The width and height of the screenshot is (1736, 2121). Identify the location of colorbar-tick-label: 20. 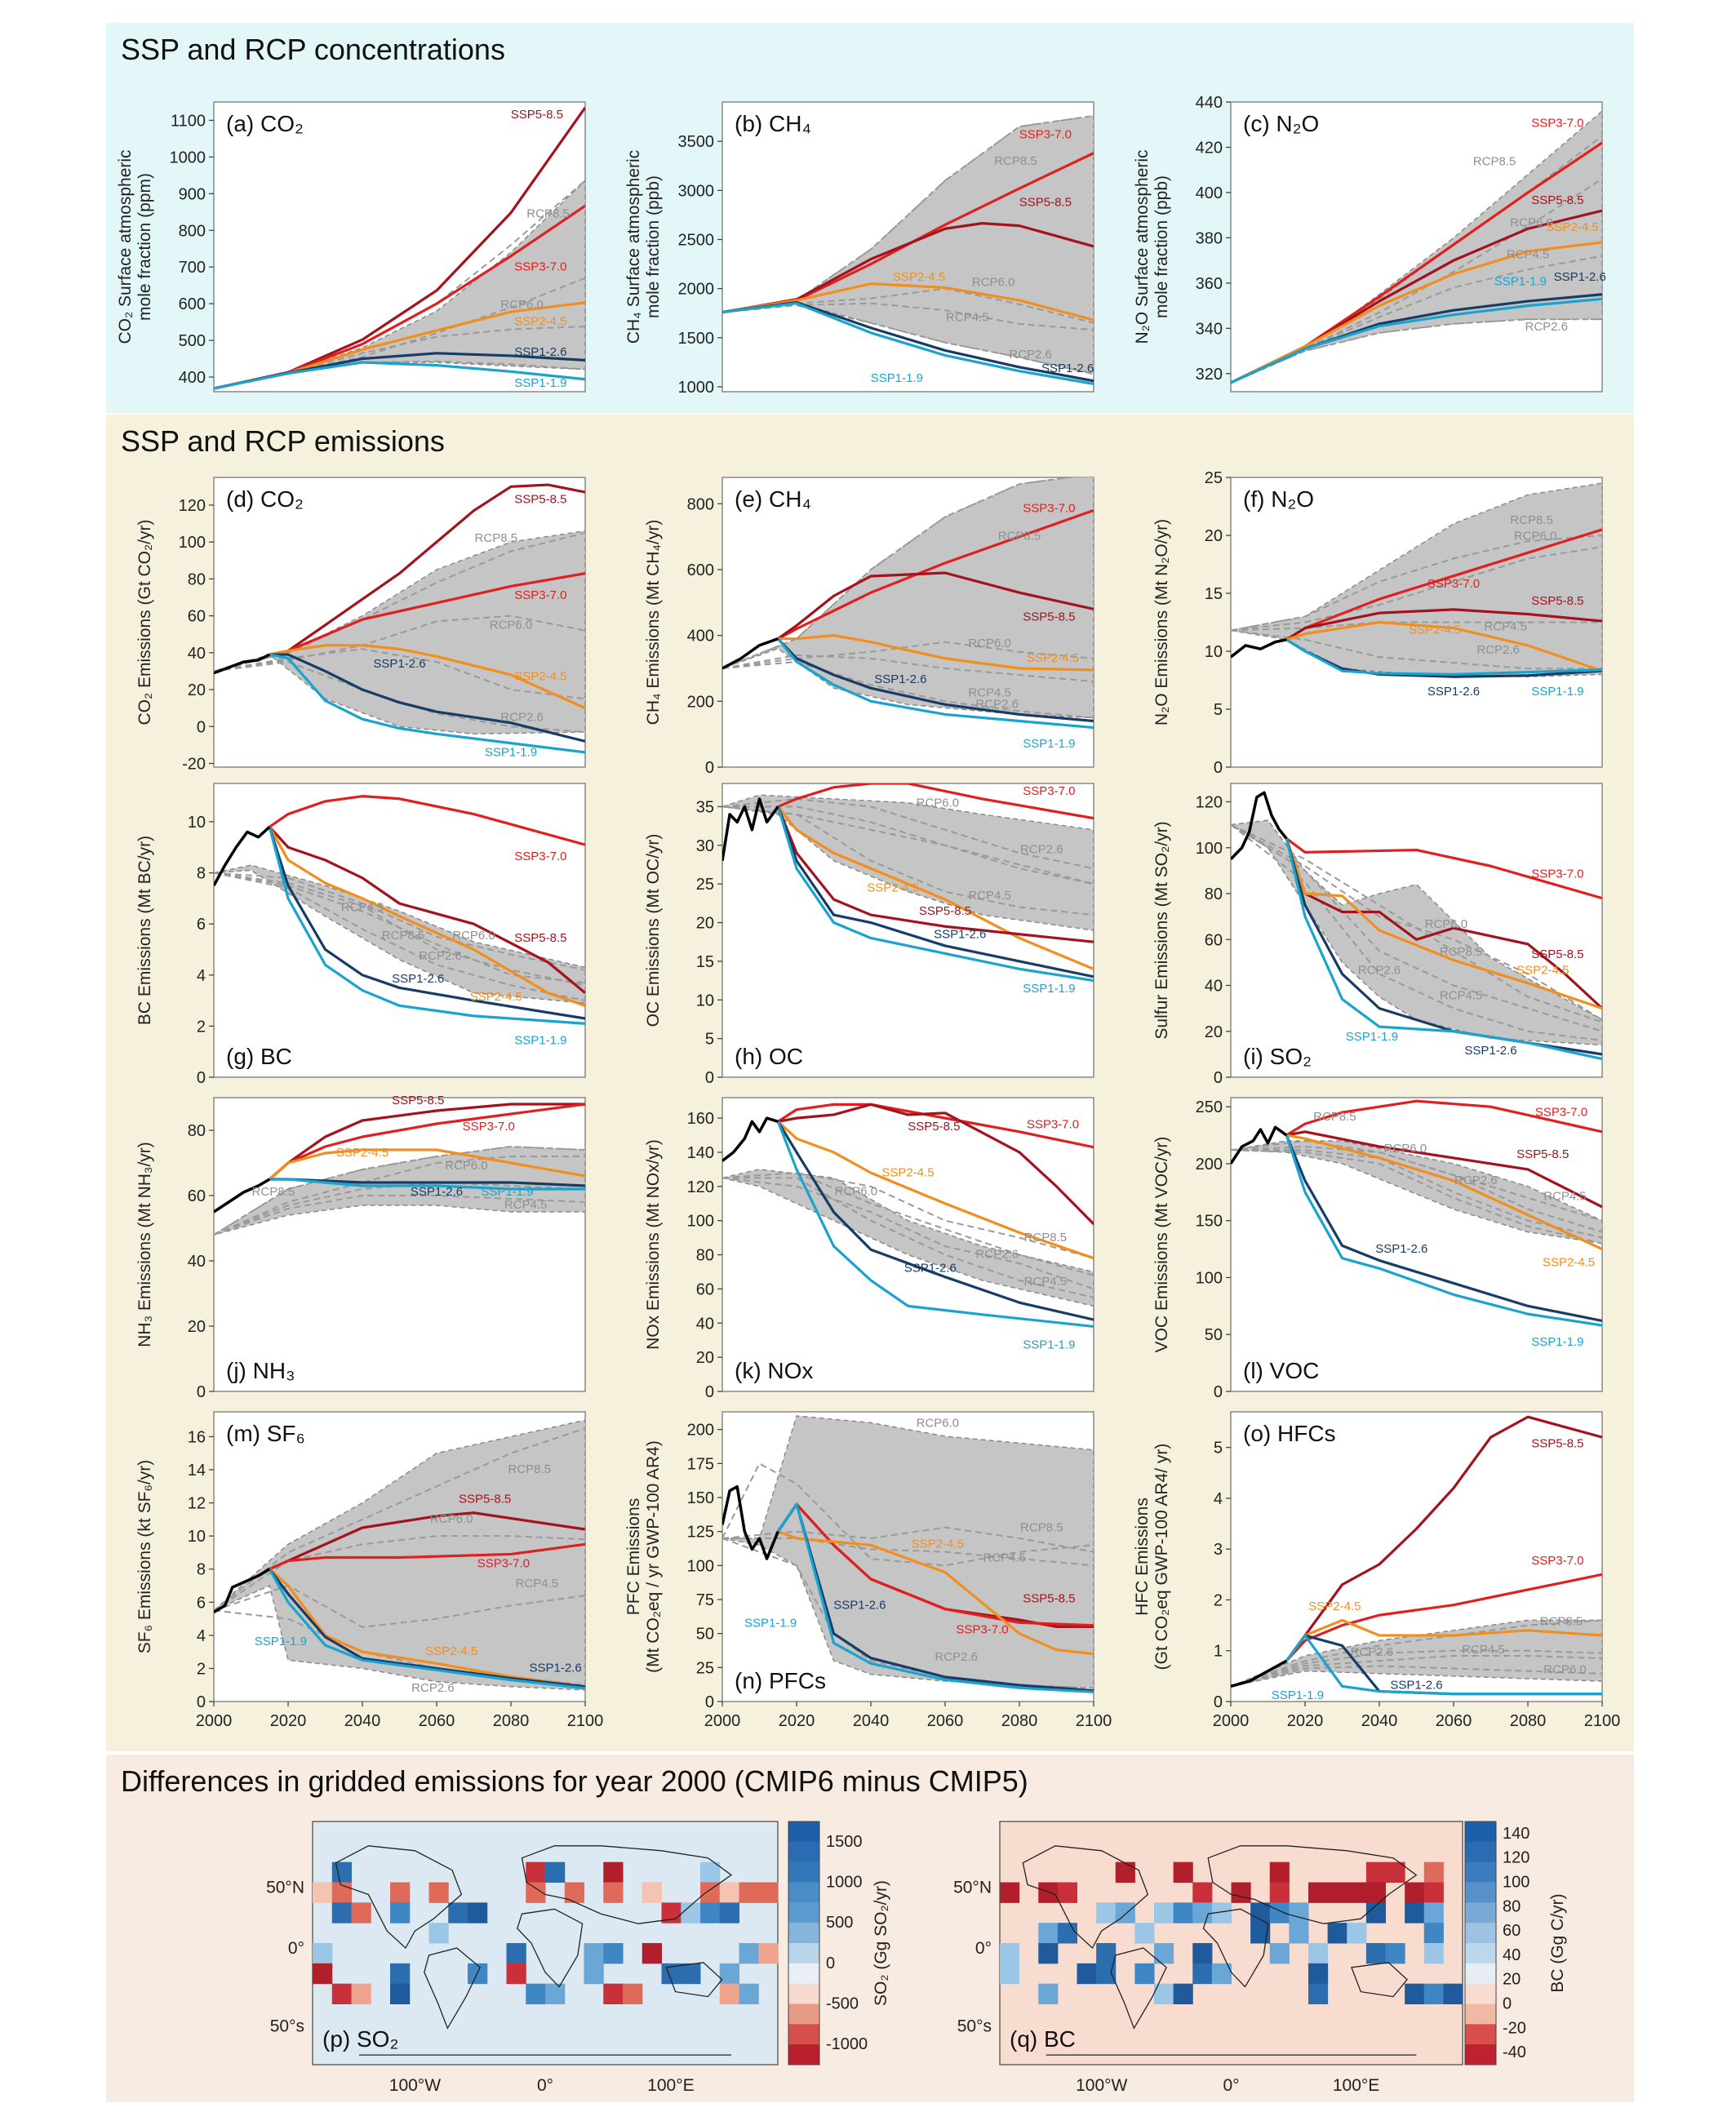
(1512, 1980).